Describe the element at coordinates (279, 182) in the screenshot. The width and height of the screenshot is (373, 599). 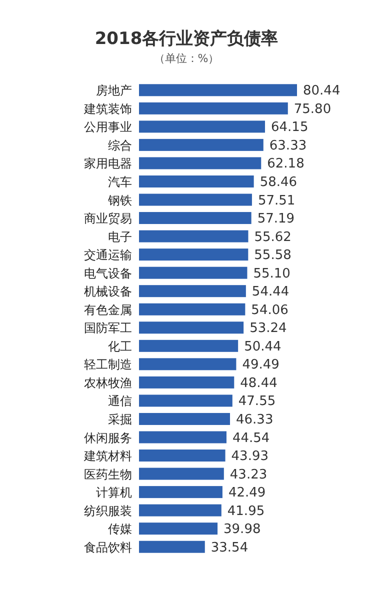
I see `data-label: 58.46` at that location.